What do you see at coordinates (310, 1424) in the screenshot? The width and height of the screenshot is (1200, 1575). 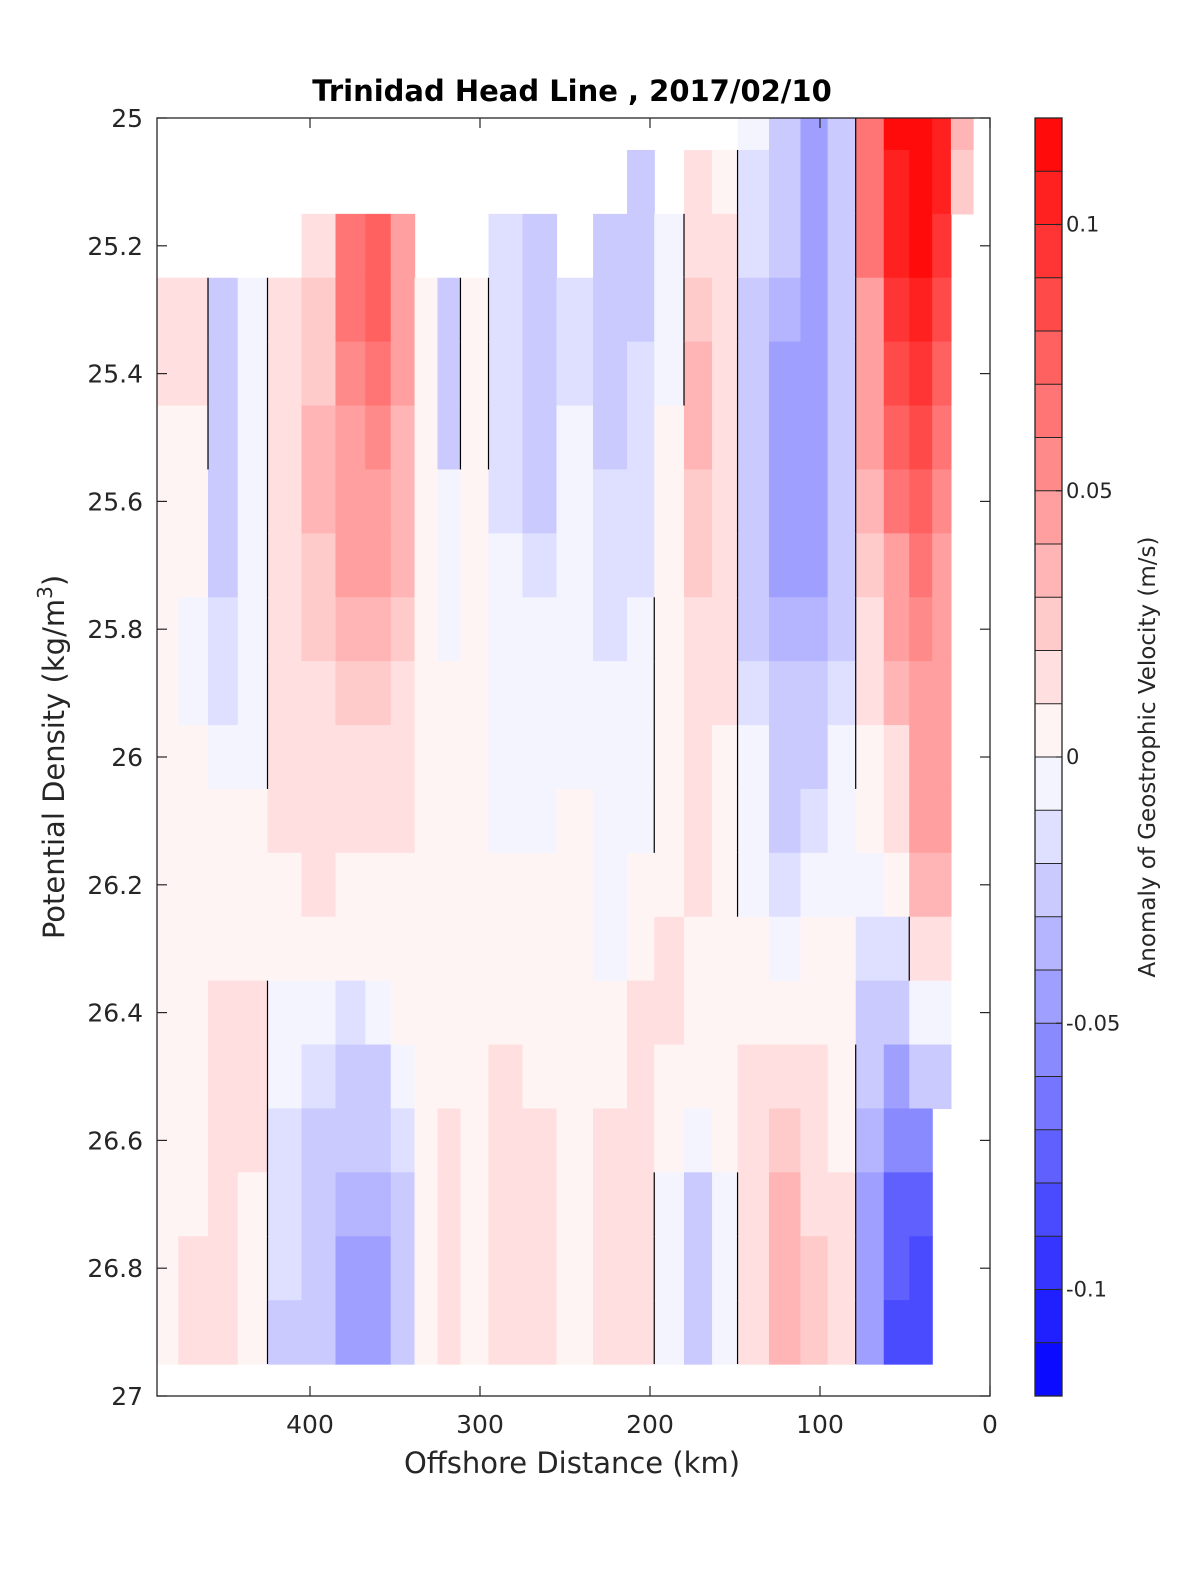 I see `x-tick-label: 400` at bounding box center [310, 1424].